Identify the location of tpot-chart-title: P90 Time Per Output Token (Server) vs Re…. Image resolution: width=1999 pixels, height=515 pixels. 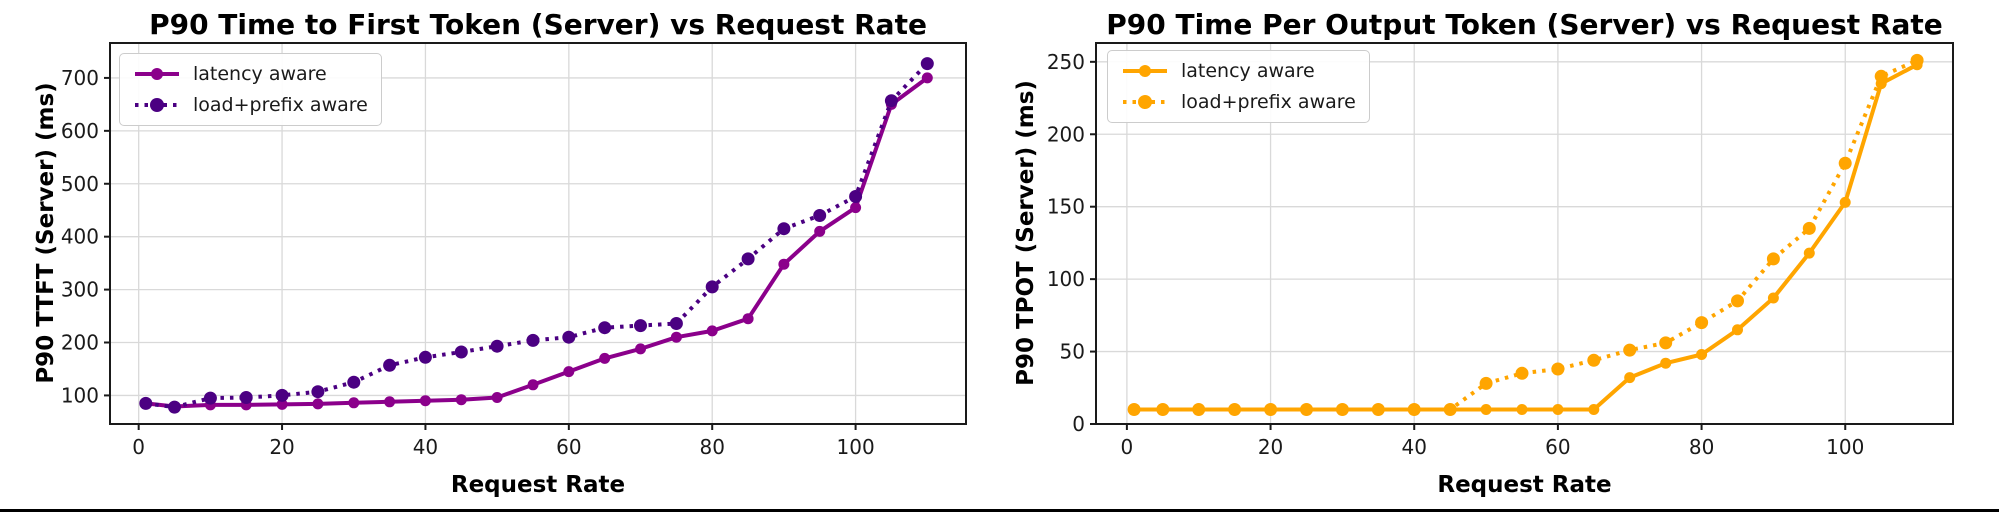
(1524, 24).